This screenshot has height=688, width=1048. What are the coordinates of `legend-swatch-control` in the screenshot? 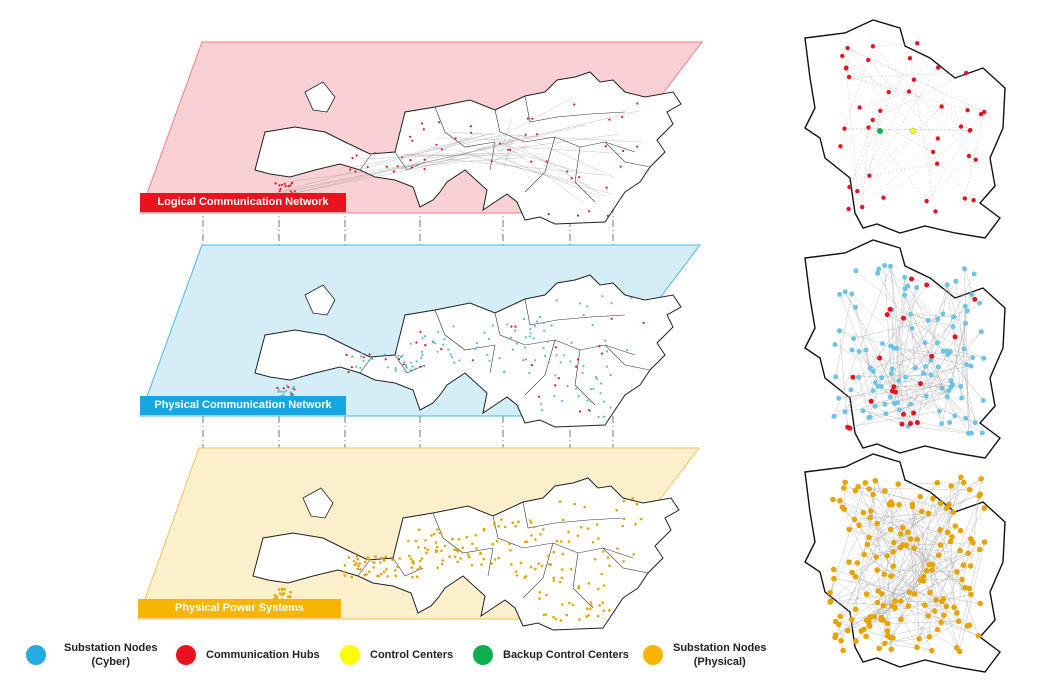 It's located at (350, 655).